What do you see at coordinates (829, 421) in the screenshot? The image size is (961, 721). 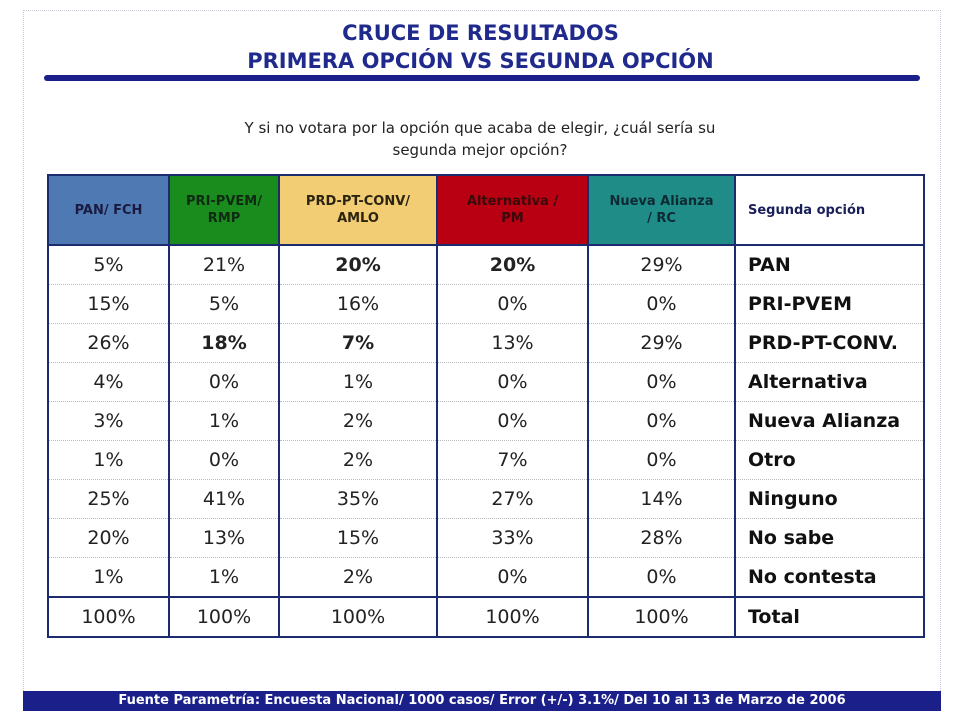 I see `row-label: Nueva Alianza` at bounding box center [829, 421].